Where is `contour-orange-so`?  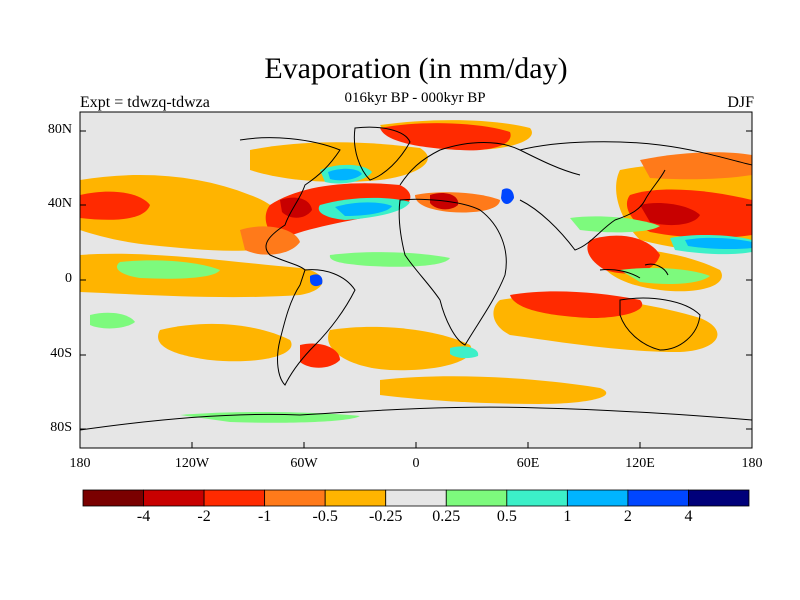
contour-orange-so is located at coordinates (493, 390).